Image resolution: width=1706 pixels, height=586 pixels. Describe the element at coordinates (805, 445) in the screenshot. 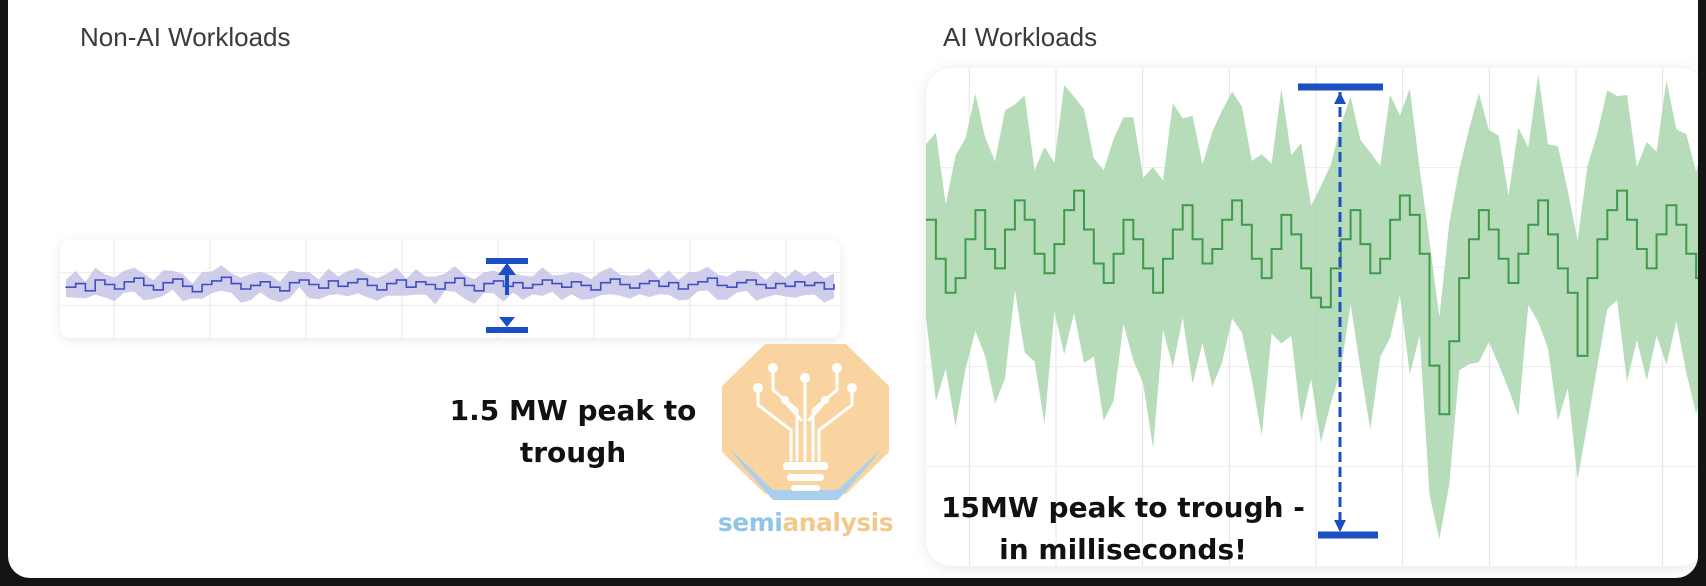

I see `semianalysis-logo: semianalysis` at that location.